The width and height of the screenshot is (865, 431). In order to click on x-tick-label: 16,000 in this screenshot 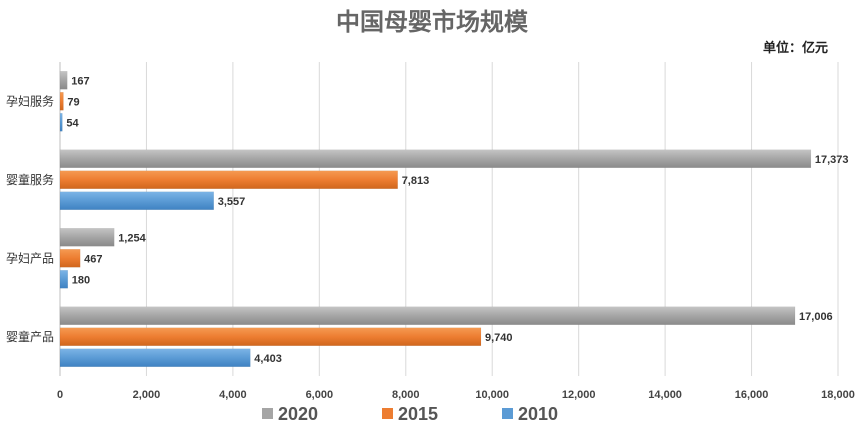, I will do `click(752, 395)`.